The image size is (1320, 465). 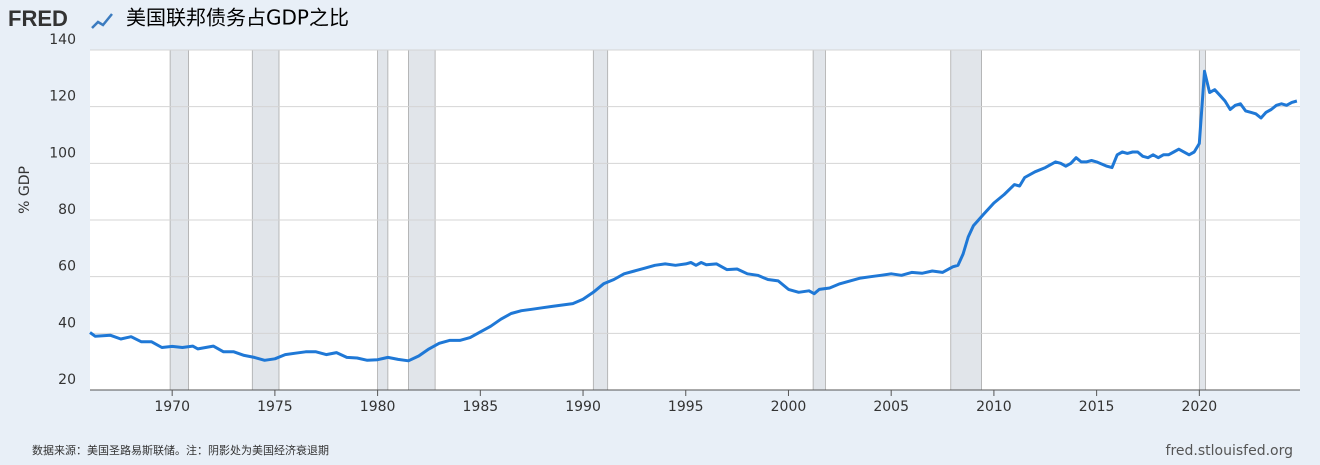 I want to click on x-tick-label: 1980, so click(x=378, y=407).